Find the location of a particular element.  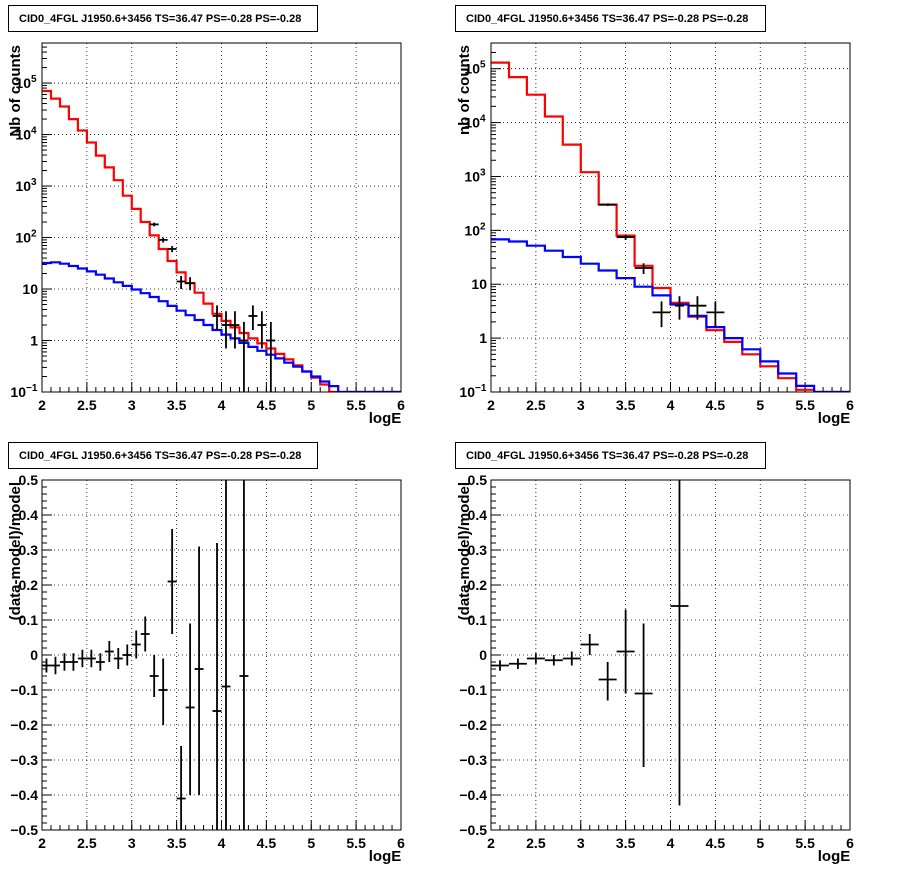

y-tick-label: 0.3 is located at coordinates (29, 550).